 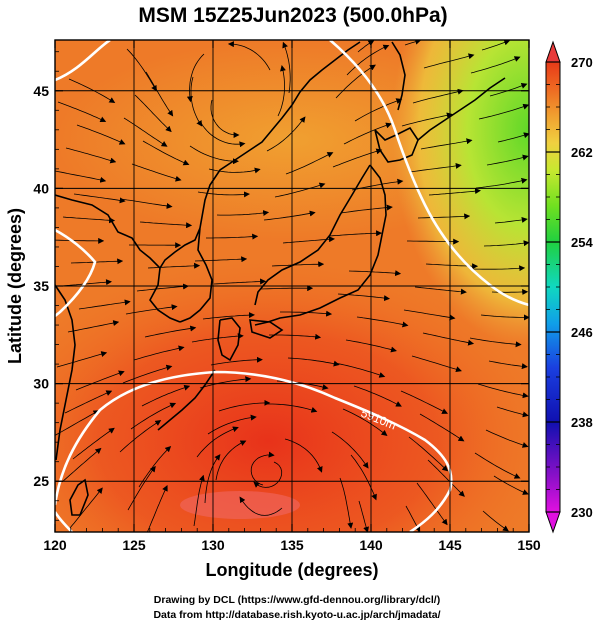 What do you see at coordinates (41, 384) in the screenshot?
I see `y-tick-label: 30` at bounding box center [41, 384].